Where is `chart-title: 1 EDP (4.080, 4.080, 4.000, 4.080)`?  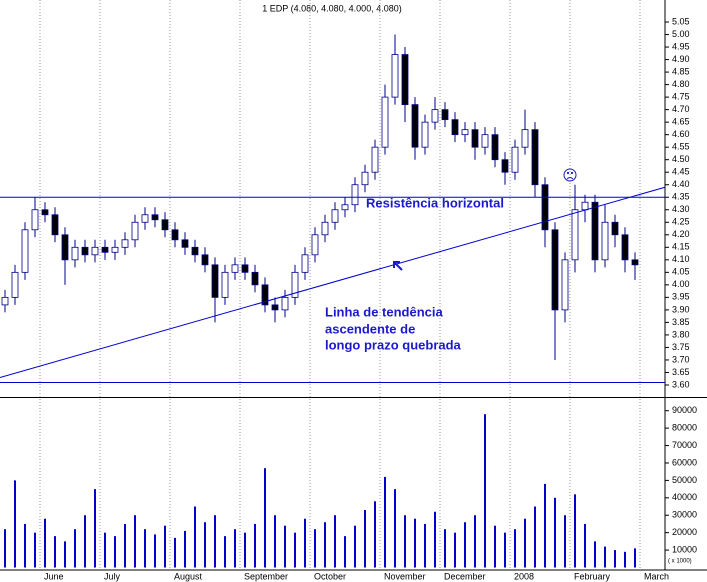
chart-title: 1 EDP (4.080, 4.080, 4.000, 4.080) is located at coordinates (331, 8).